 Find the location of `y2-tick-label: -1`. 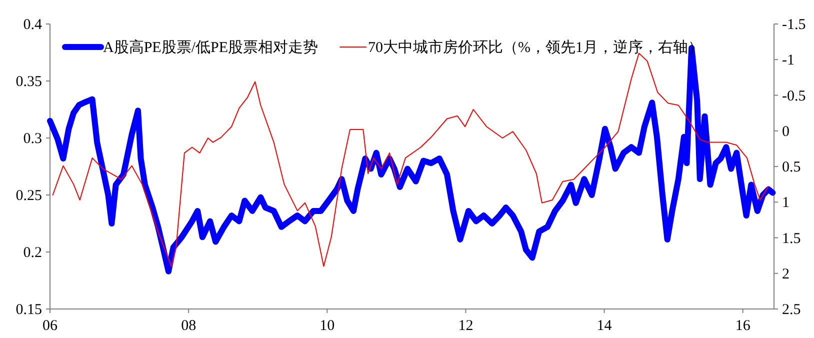

y2-tick-label: -1 is located at coordinates (788, 60).